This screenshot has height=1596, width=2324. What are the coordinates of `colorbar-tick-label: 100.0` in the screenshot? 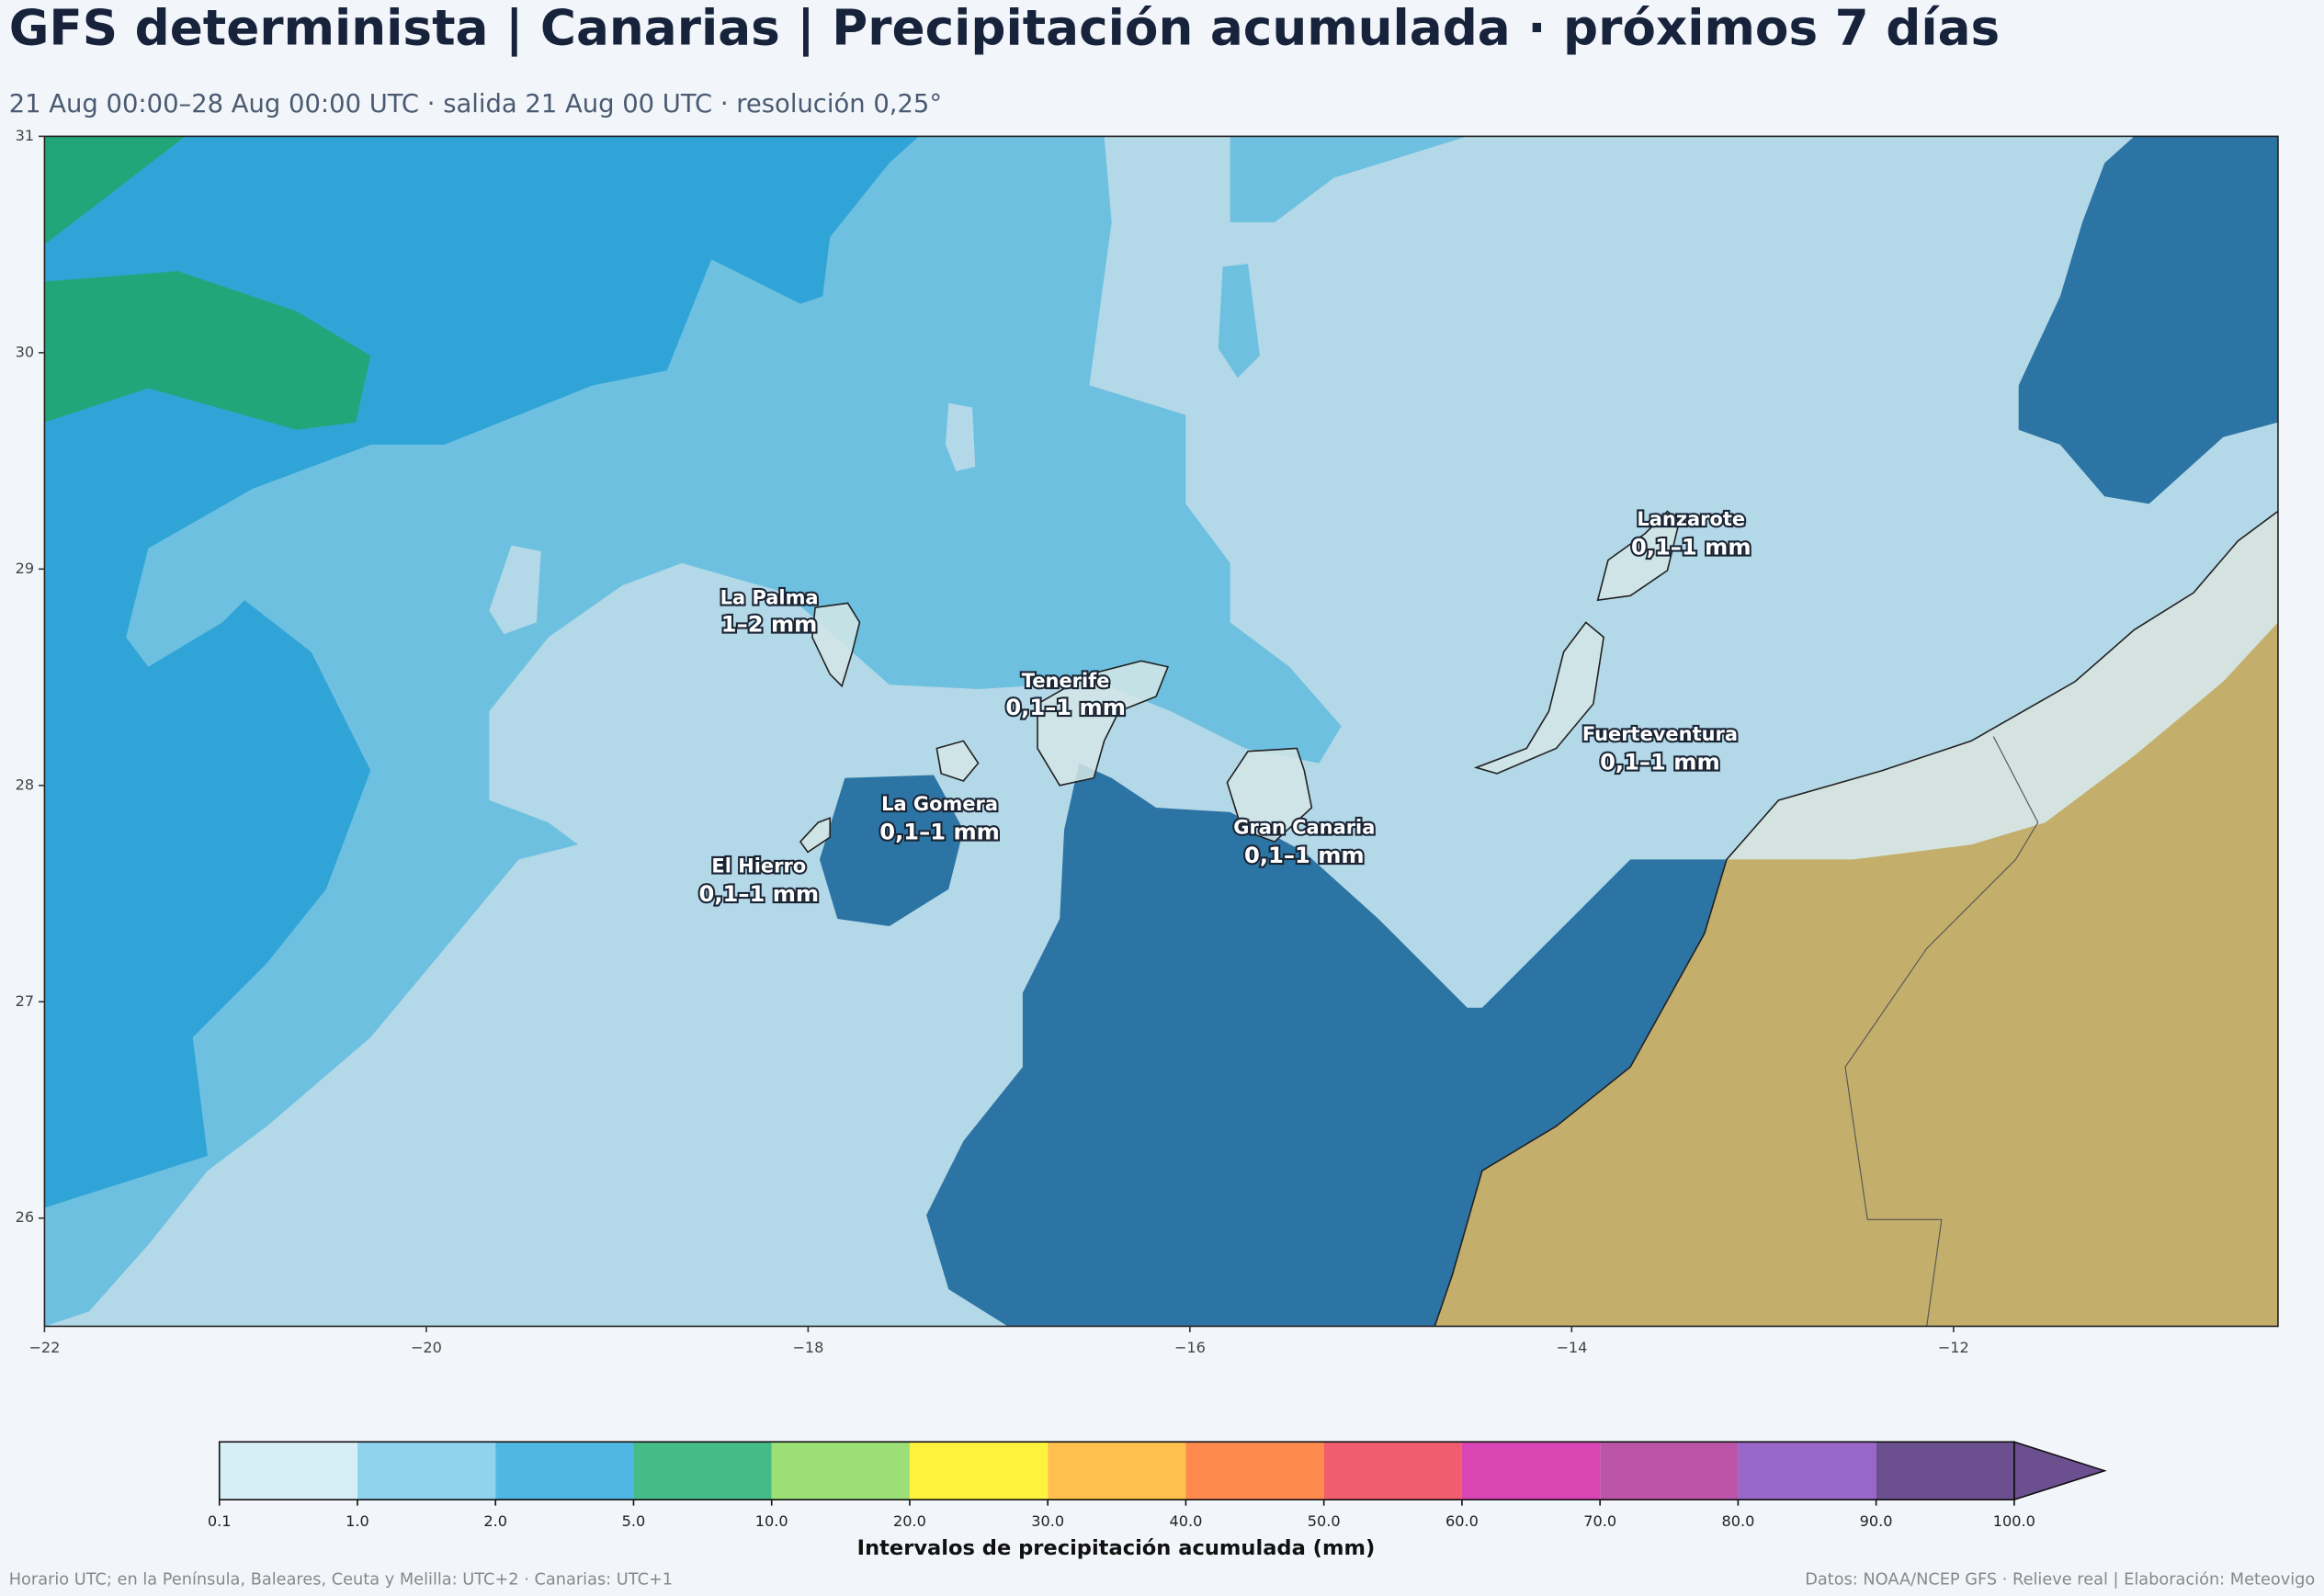 It's located at (2014, 1521).